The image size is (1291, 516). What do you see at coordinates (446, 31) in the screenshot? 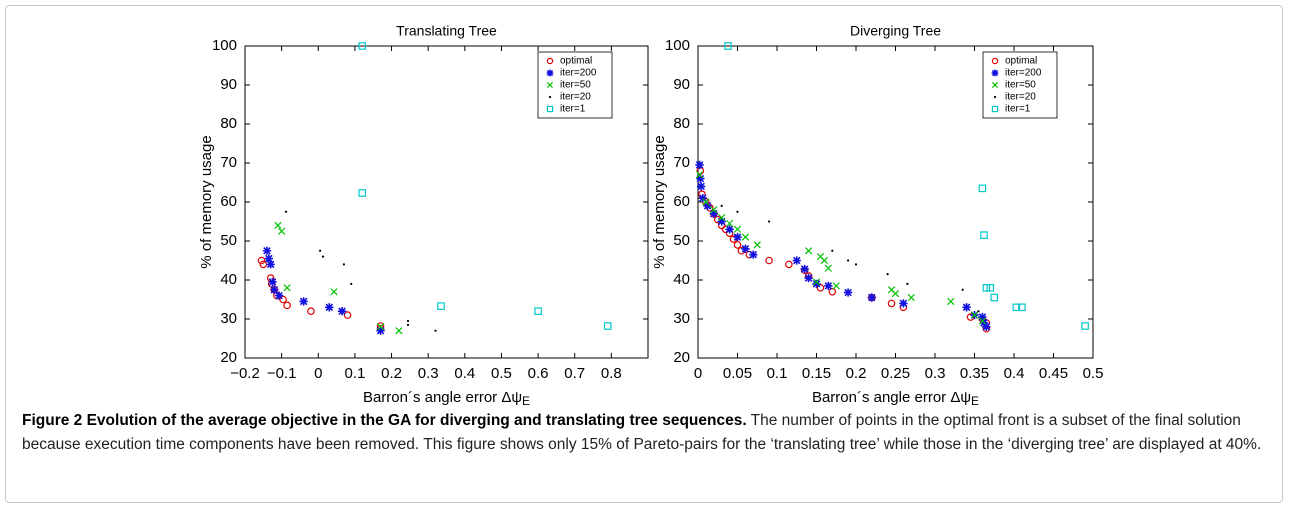
I see `chart-title: Translating Tree` at bounding box center [446, 31].